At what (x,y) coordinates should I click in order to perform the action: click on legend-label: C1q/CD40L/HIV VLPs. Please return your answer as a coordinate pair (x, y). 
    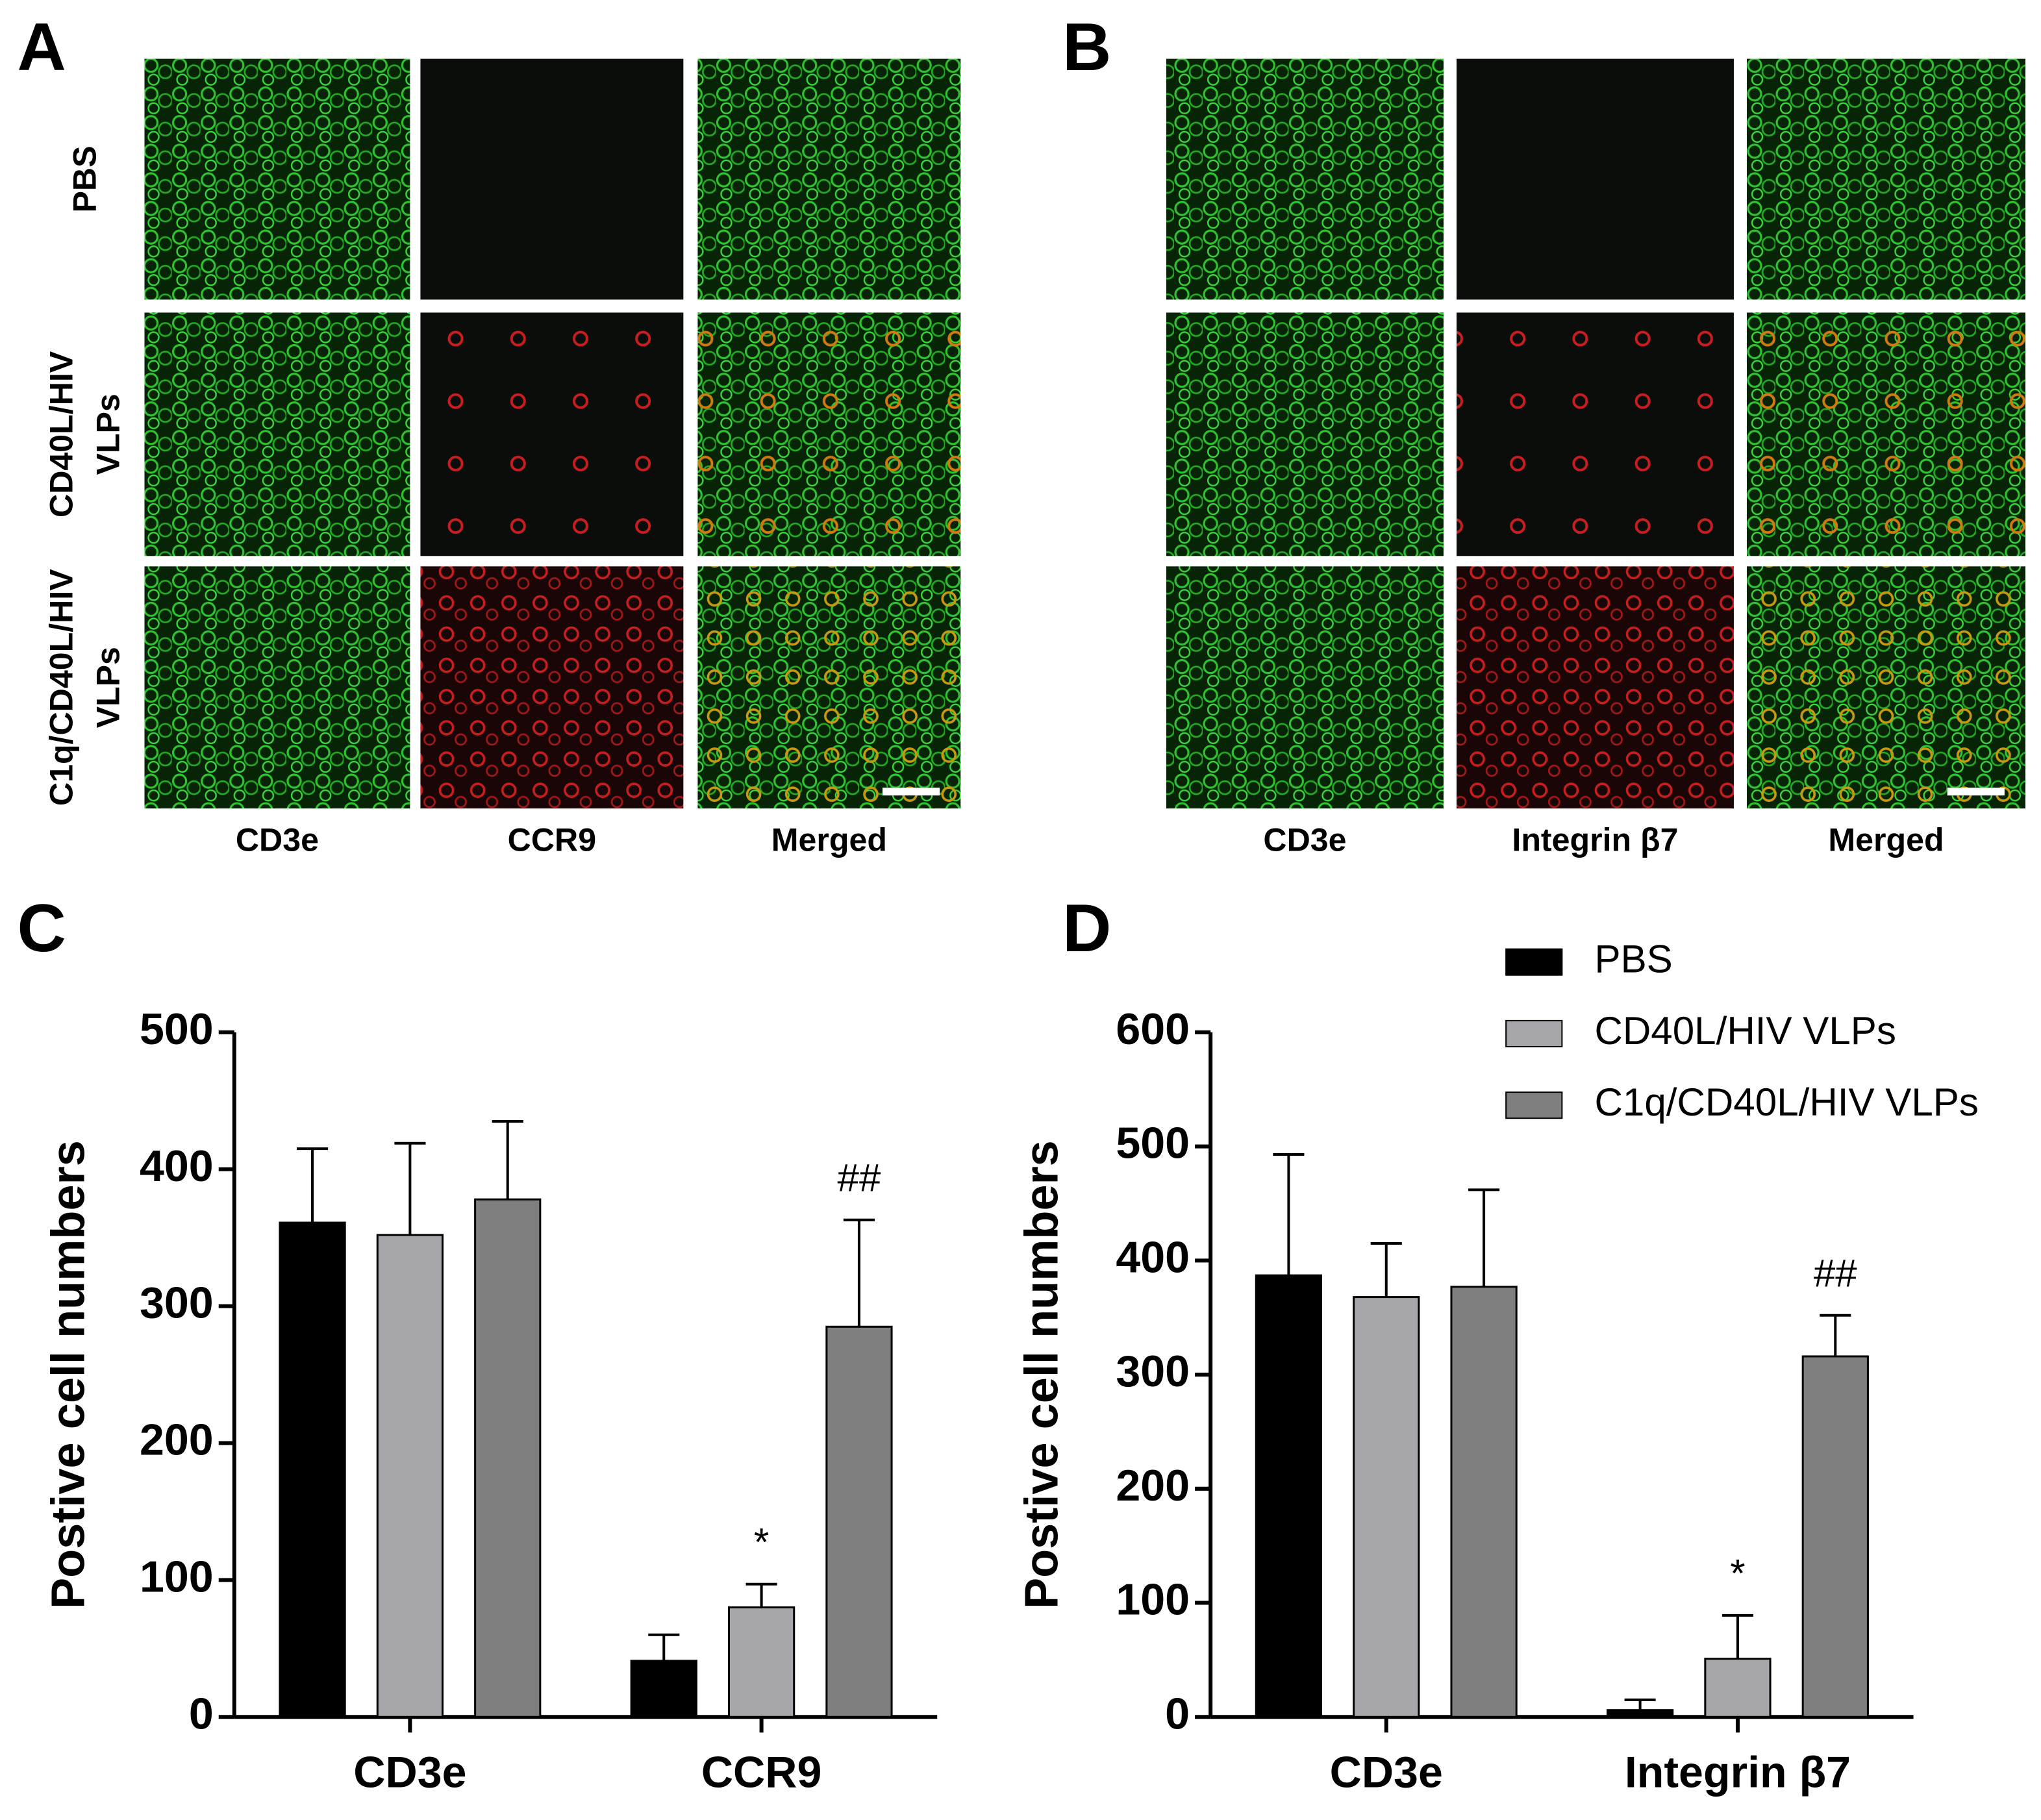
    Looking at the image, I should click on (1786, 1102).